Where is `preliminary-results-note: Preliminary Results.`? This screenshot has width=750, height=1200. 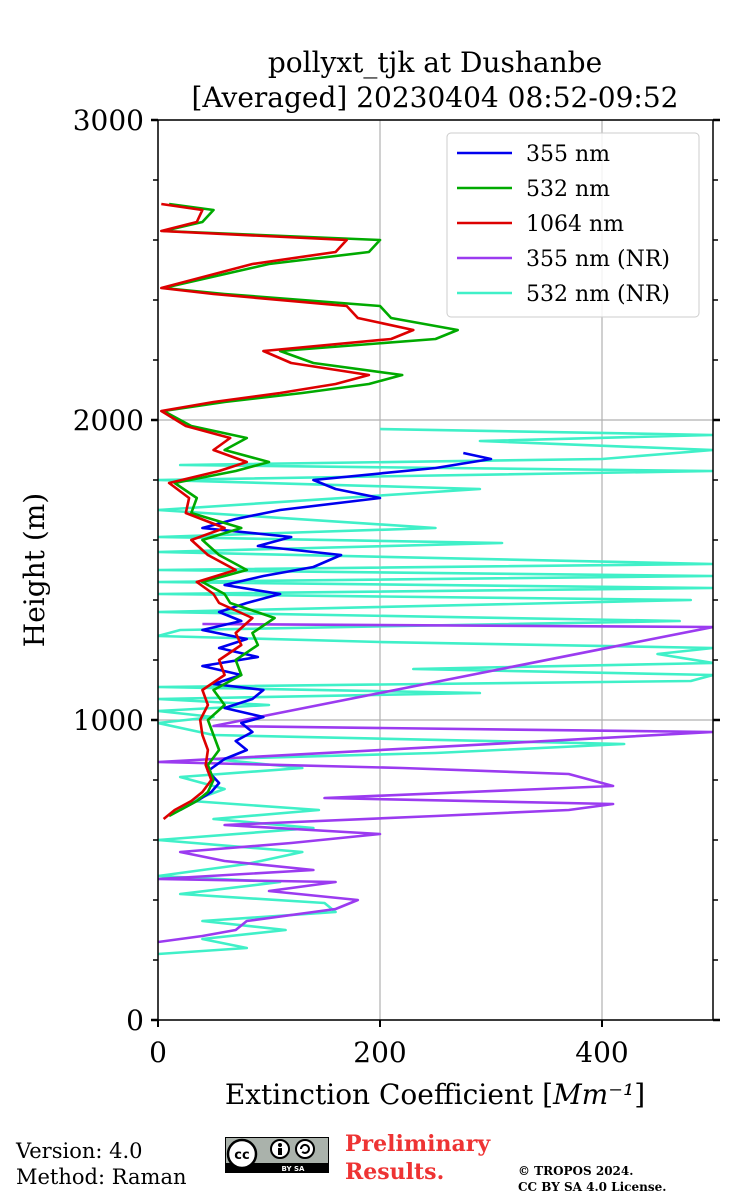 preliminary-results-note: Preliminary Results. is located at coordinates (417, 1158).